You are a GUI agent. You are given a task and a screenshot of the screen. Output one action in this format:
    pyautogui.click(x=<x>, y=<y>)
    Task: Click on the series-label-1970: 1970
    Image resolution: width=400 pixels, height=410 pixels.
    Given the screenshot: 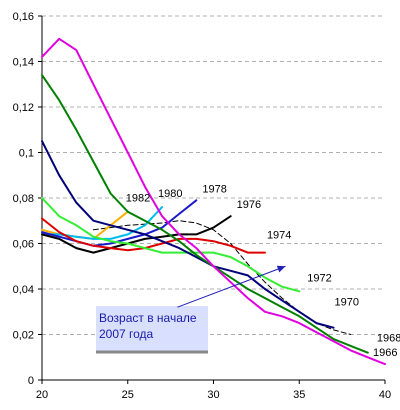 What is the action you would take?
    pyautogui.click(x=347, y=303)
    